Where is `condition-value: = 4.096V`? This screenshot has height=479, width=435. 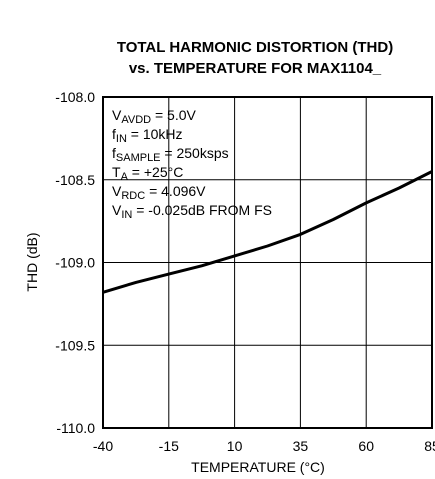
condition-value: = 4.096V is located at coordinates (175, 191).